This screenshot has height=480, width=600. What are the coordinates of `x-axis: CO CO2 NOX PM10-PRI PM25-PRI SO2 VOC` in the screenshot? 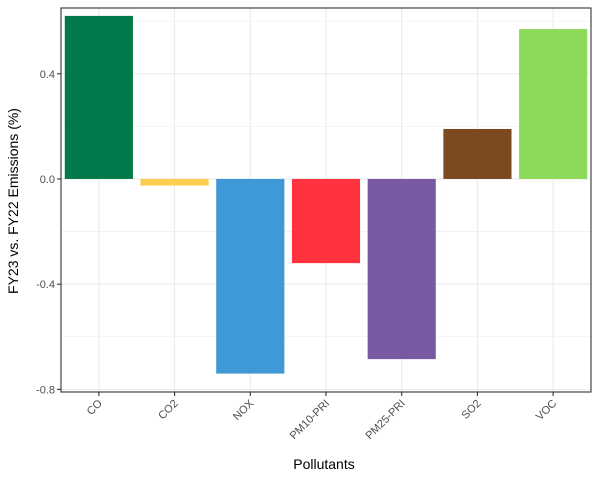 It's located at (322, 417).